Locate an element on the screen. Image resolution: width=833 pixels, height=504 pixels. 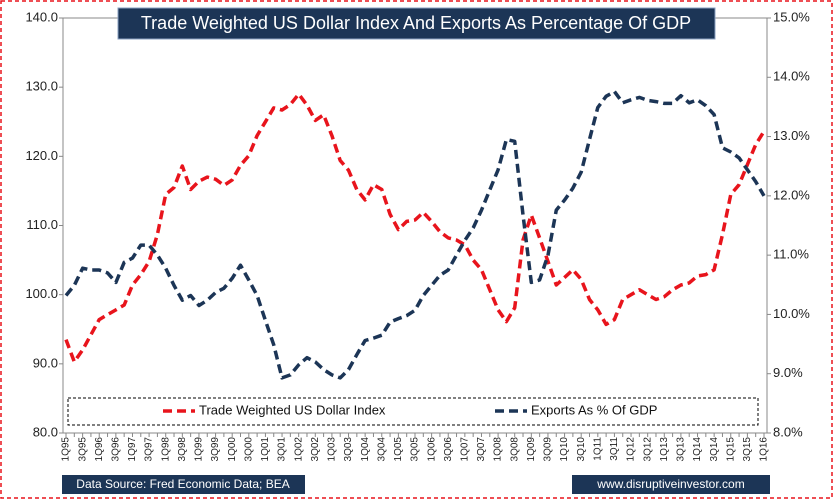
x-tick-label: 1Q02 is located at coordinates (298, 449).